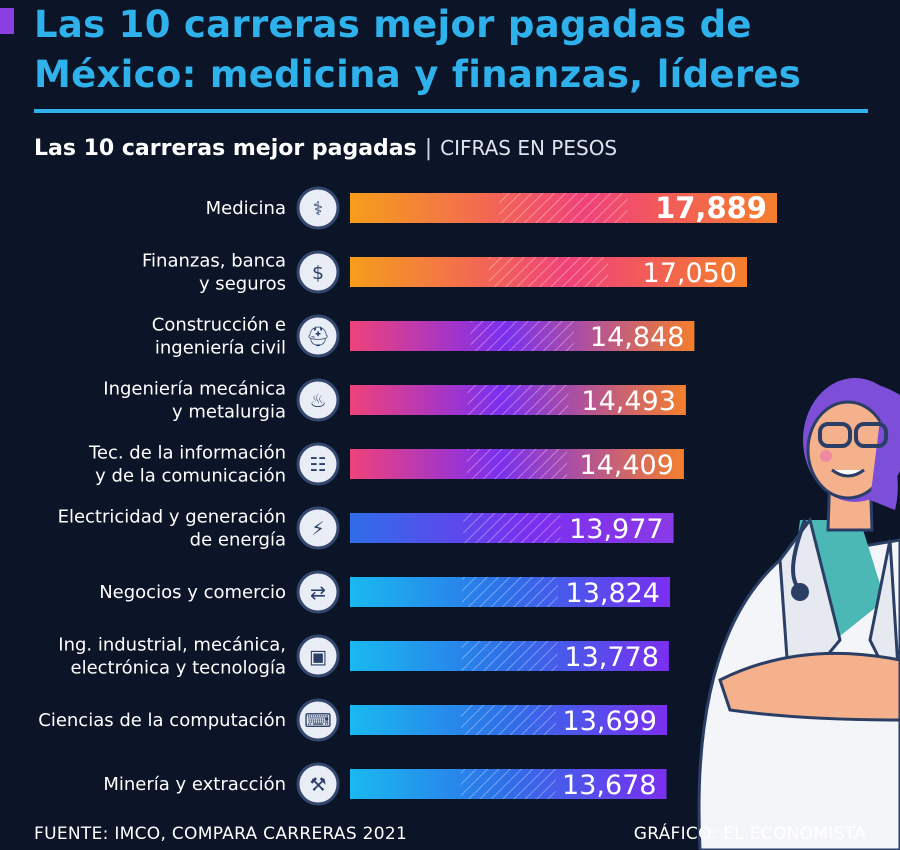 This screenshot has width=900, height=850. What do you see at coordinates (225, 148) in the screenshot?
I see `subtitle-main: Las 10 carreras mejor pagadas` at bounding box center [225, 148].